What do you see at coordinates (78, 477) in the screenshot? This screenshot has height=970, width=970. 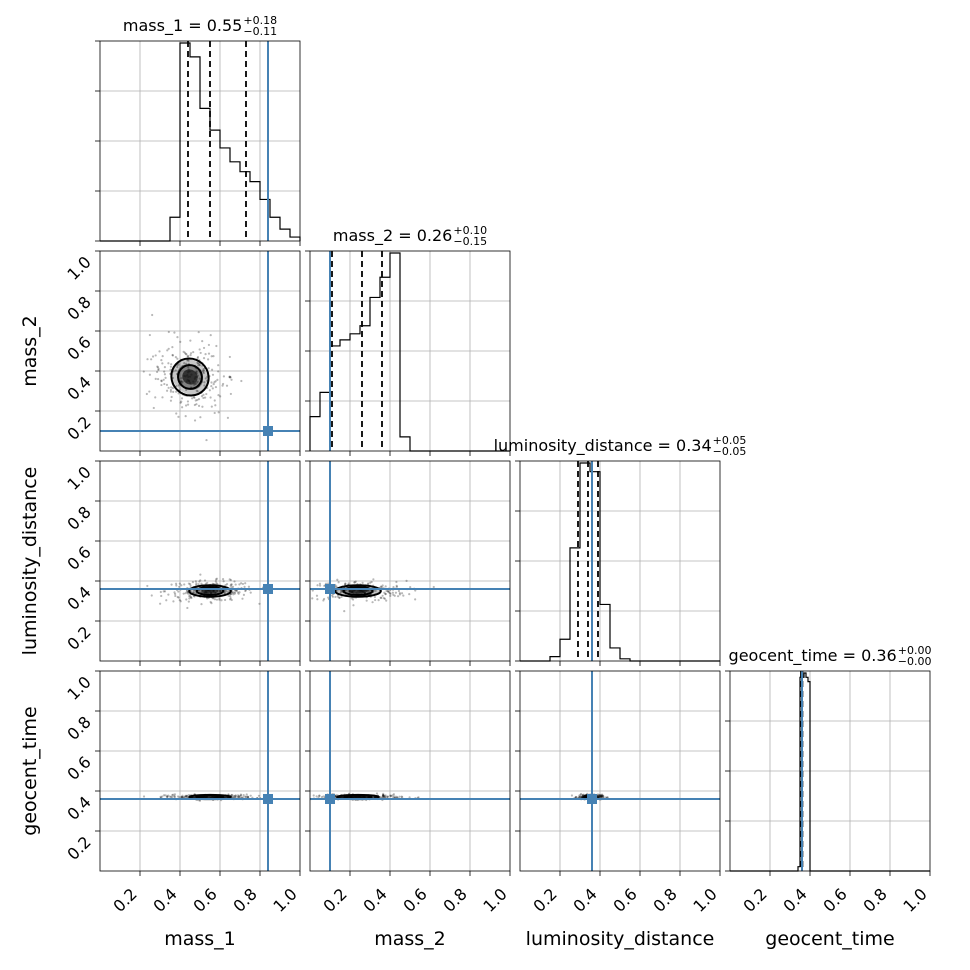 I see `y-tick-label: 1.0` at bounding box center [78, 477].